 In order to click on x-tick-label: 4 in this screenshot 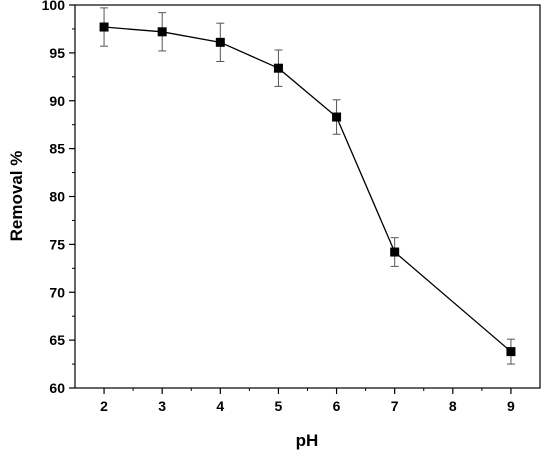, I will do `click(220, 406)`.